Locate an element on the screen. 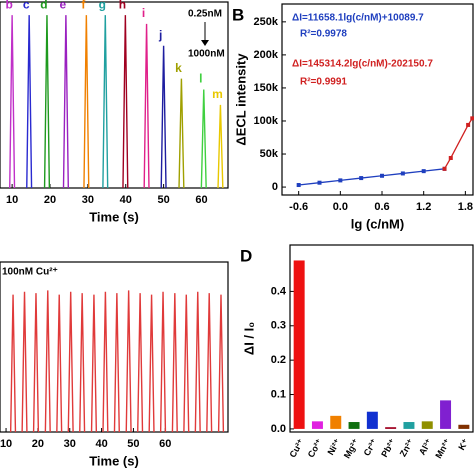 Image resolution: width=474 pixels, height=474 pixels. arrow-head is located at coordinates (205, 43).